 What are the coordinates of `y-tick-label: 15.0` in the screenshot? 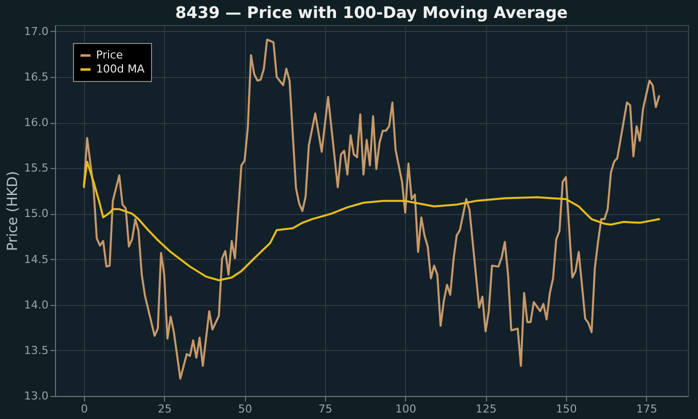 It's located at (36, 213).